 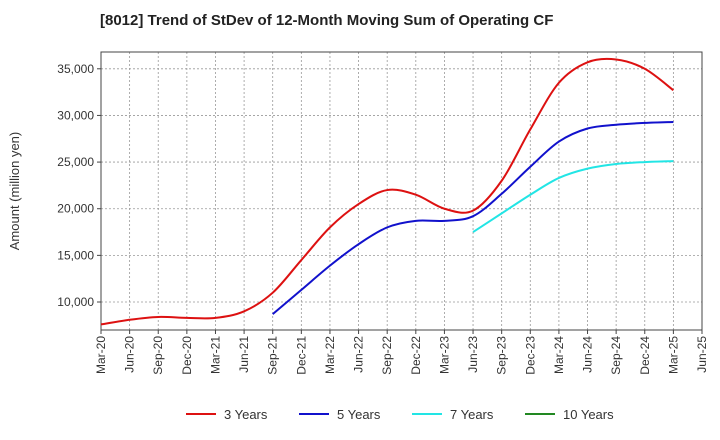 I want to click on x-tick-label: Dec-23, so click(x=530, y=355).